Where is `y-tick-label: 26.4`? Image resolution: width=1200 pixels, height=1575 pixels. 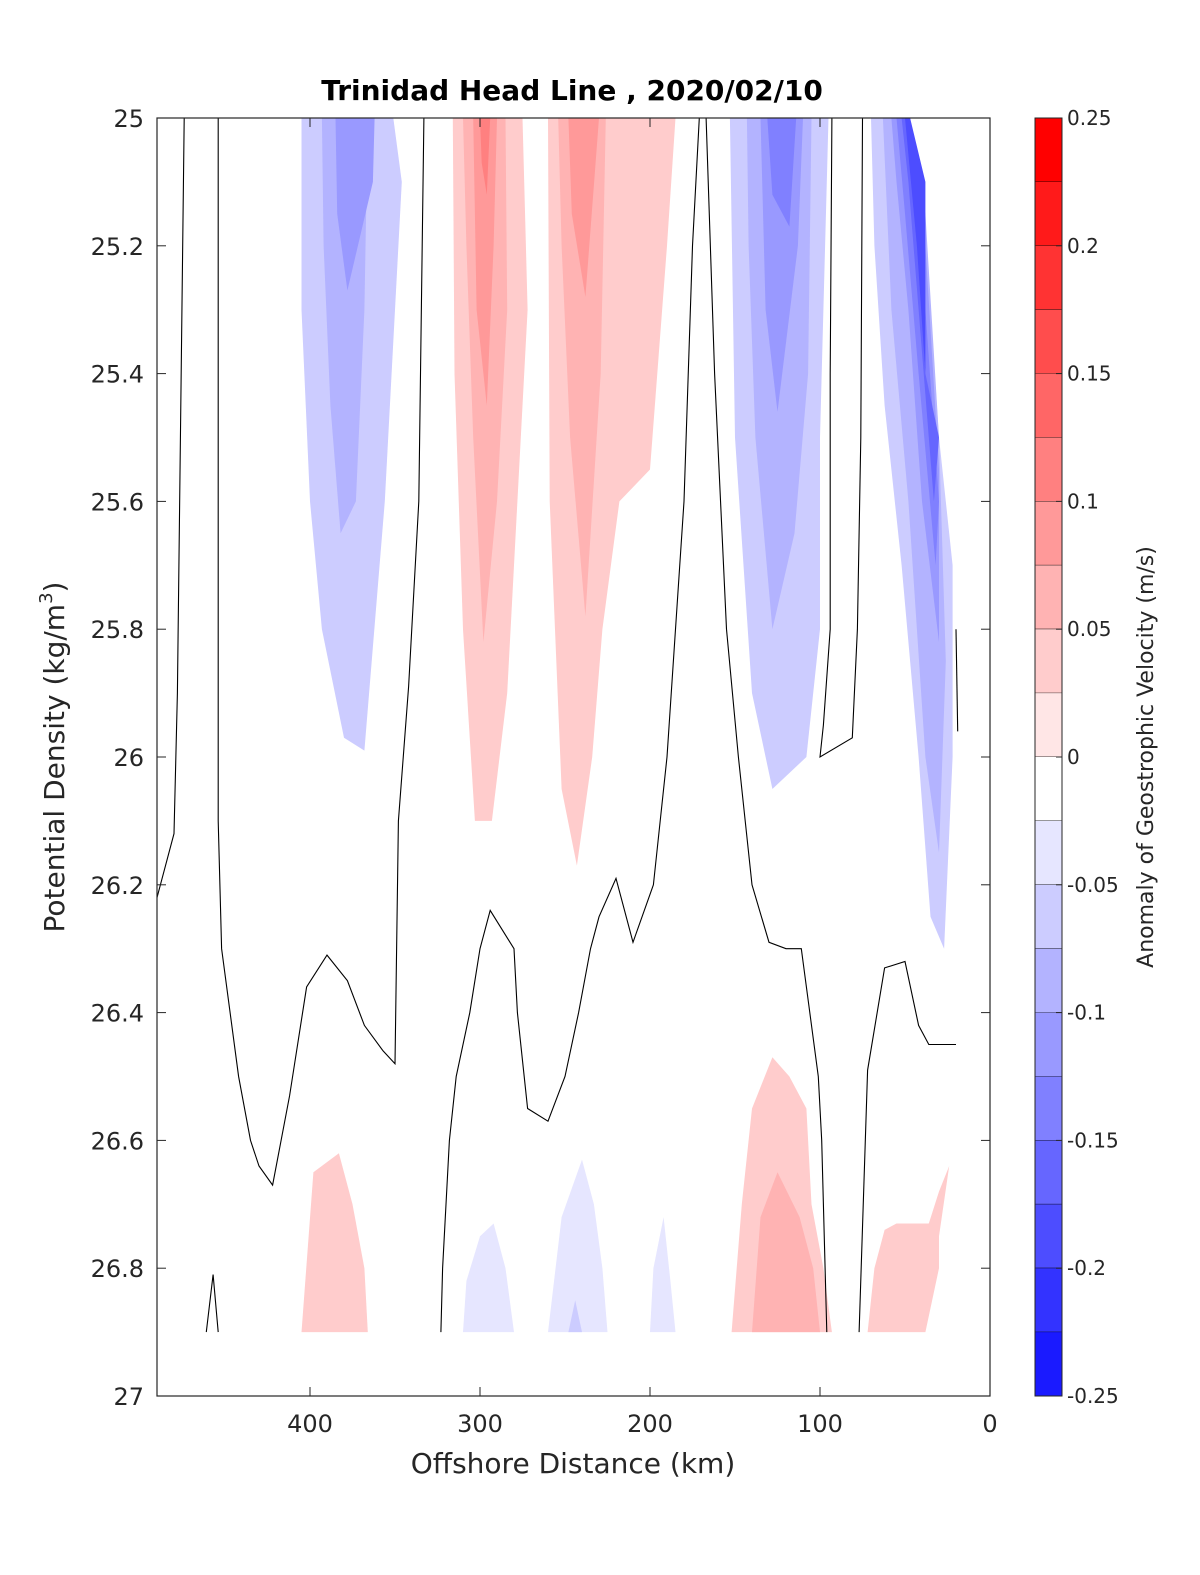
y-tick-label: 26.4 is located at coordinates (117, 1014).